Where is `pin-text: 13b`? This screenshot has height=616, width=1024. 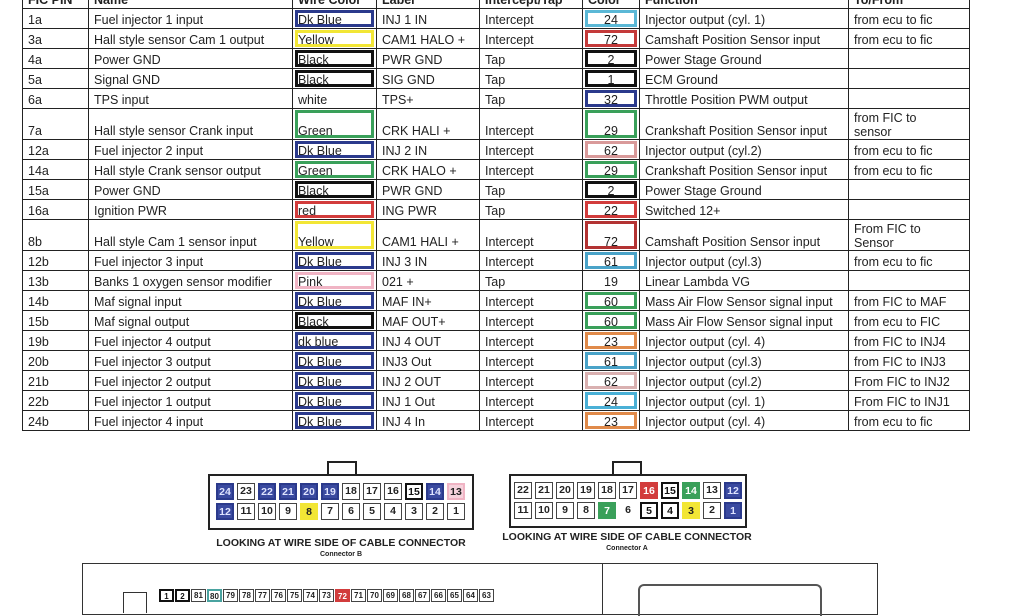 pin-text: 13b is located at coordinates (38, 282).